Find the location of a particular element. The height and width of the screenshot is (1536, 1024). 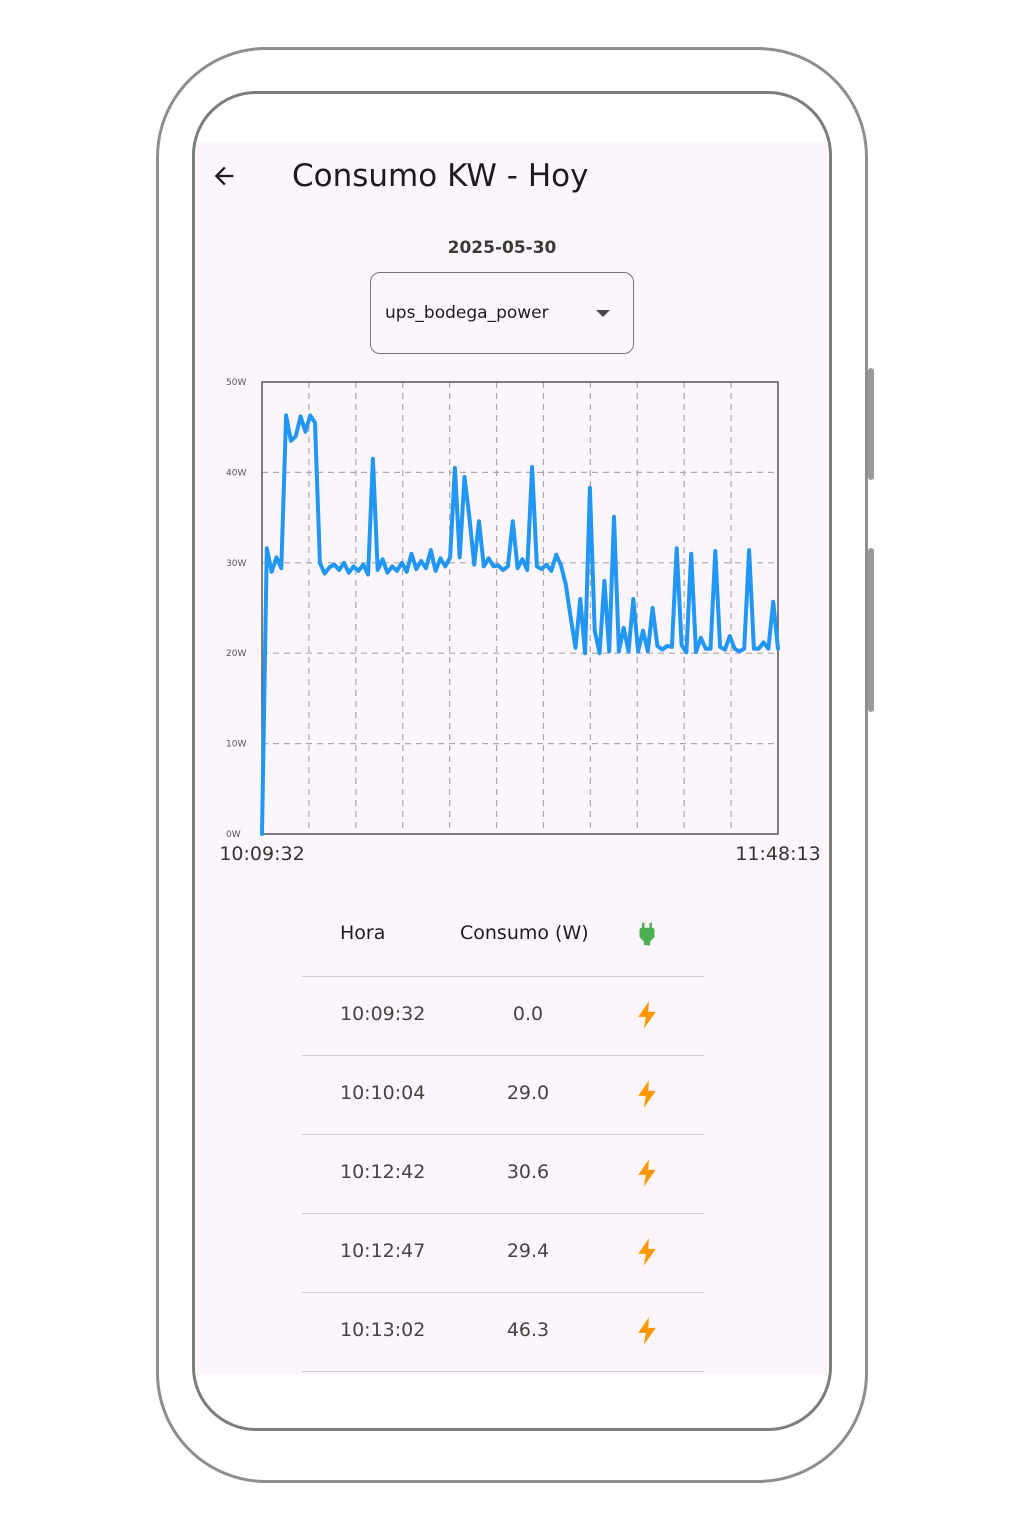

header-hora: Hora is located at coordinates (363, 933).